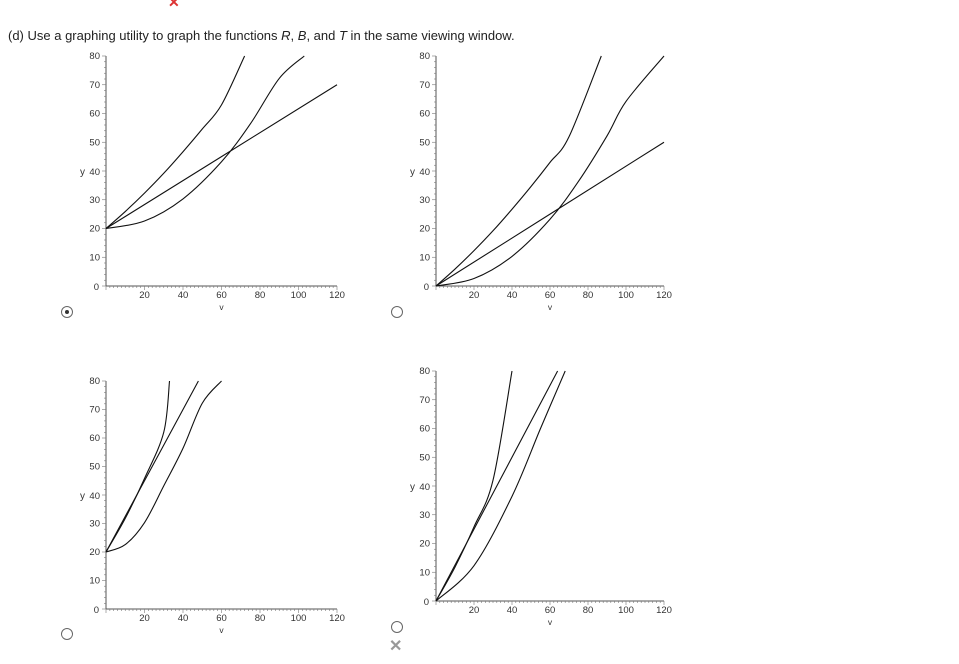 The height and width of the screenshot is (664, 959). Describe the element at coordinates (67, 312) in the screenshot. I see `radio-option-a` at that location.